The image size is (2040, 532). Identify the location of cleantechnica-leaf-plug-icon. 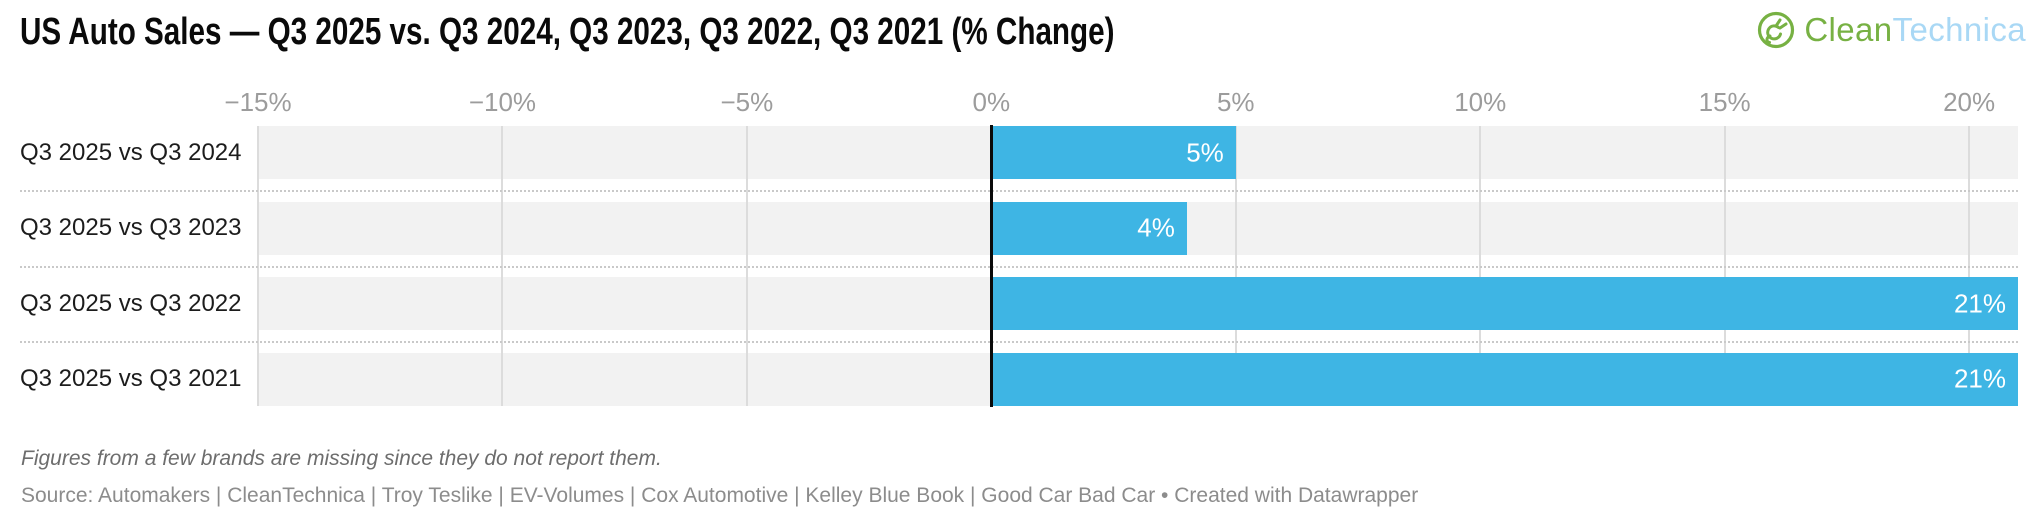
(1776, 30).